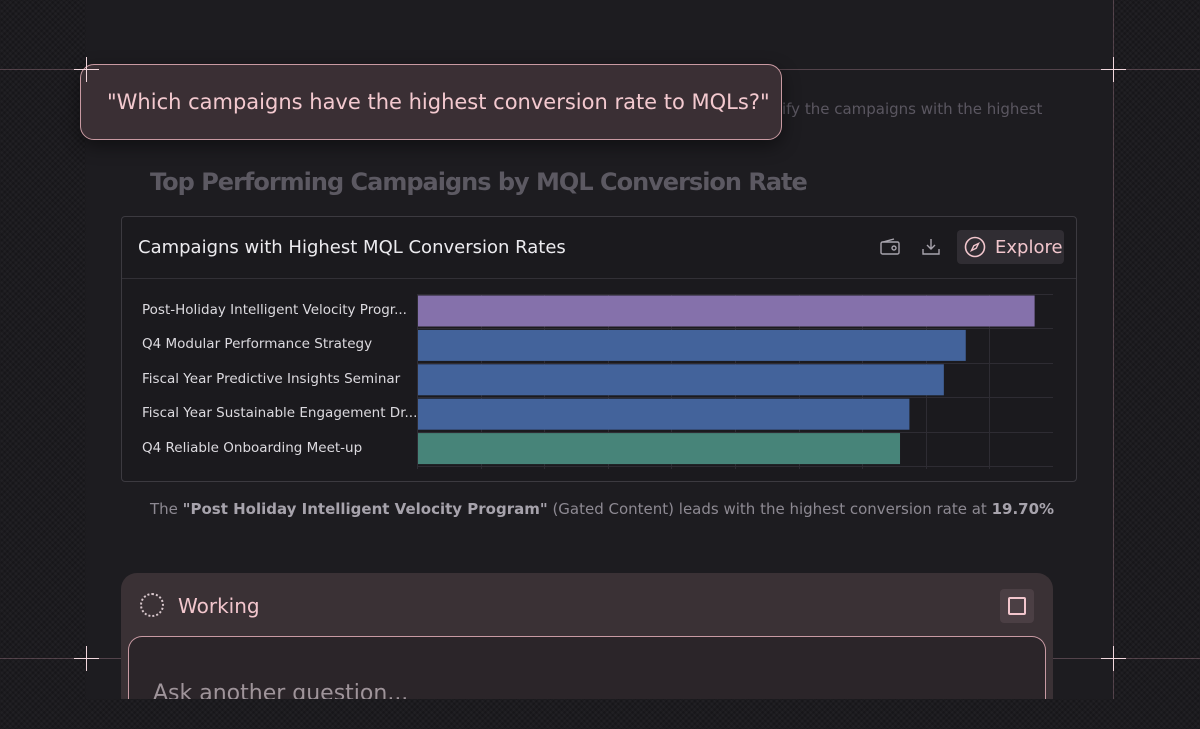 This screenshot has height=729, width=1200. I want to click on summary-prefix: The, so click(166, 509).